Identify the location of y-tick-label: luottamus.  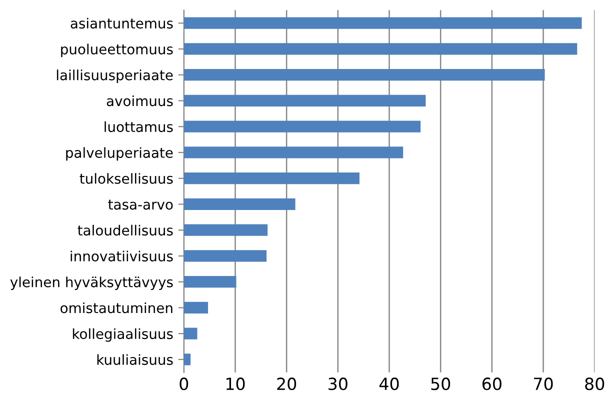
(138, 126).